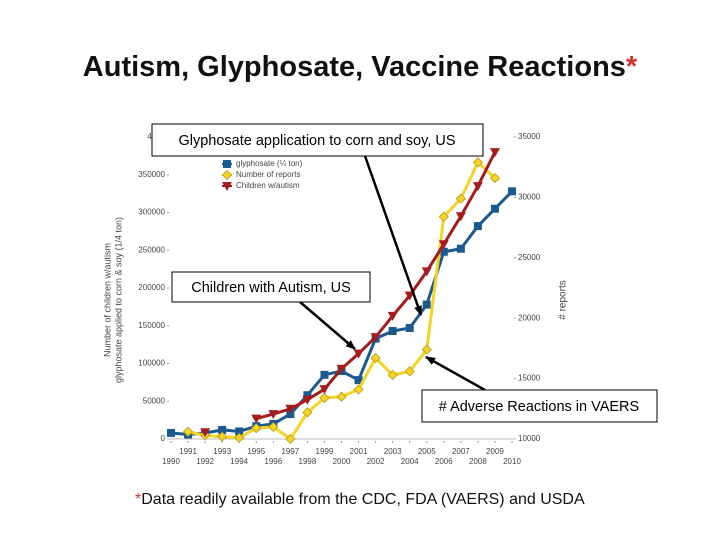  I want to click on y-tick-label: 100000, so click(151, 363).